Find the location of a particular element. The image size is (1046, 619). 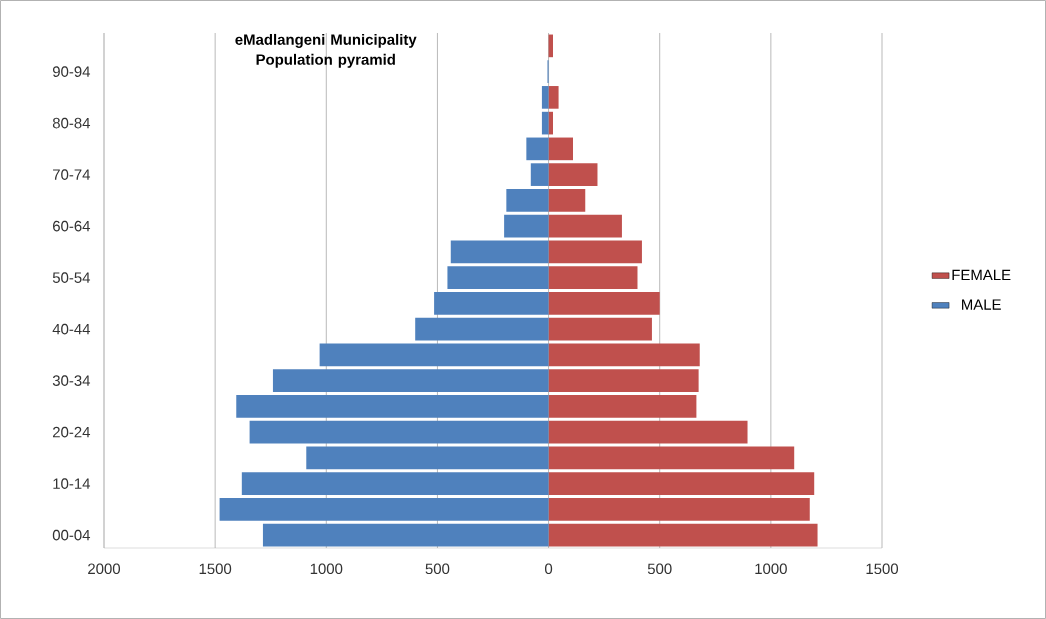

y-tick-label: 30-34 is located at coordinates (71, 380).